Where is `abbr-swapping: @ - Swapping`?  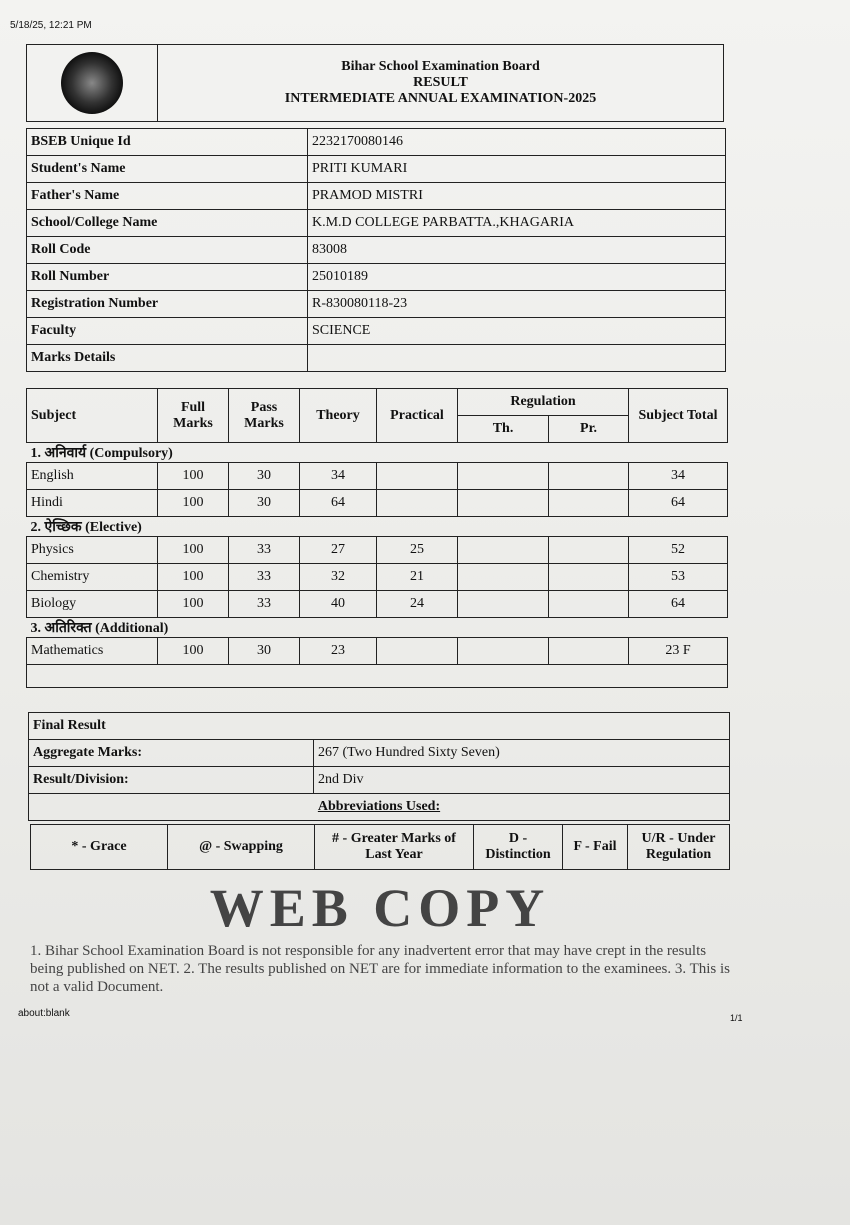
abbr-swapping: @ - Swapping is located at coordinates (241, 847).